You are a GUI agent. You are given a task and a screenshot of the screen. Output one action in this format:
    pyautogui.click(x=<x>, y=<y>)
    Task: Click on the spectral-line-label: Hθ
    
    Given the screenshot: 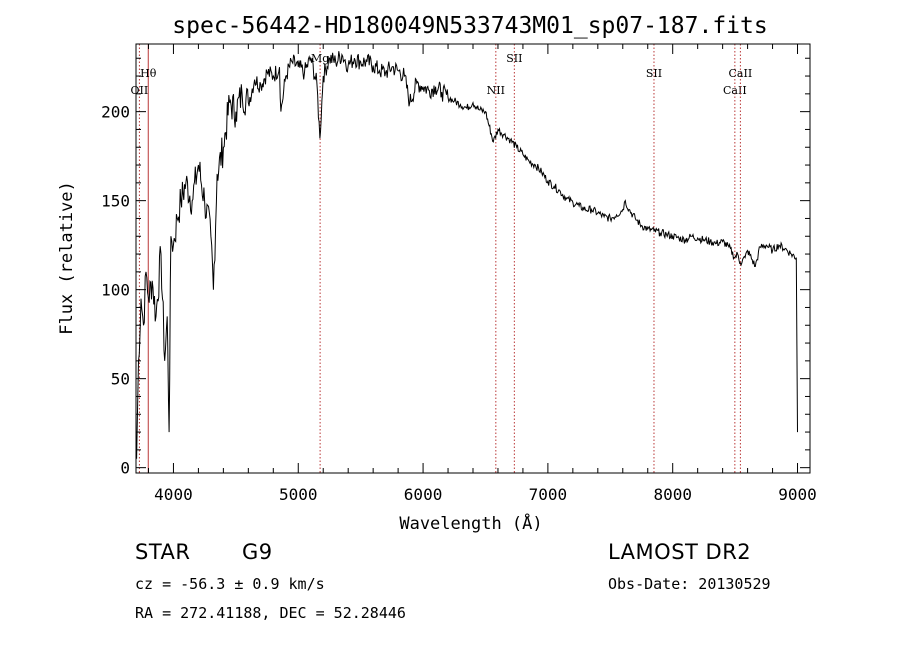 What is the action you would take?
    pyautogui.click(x=148, y=73)
    